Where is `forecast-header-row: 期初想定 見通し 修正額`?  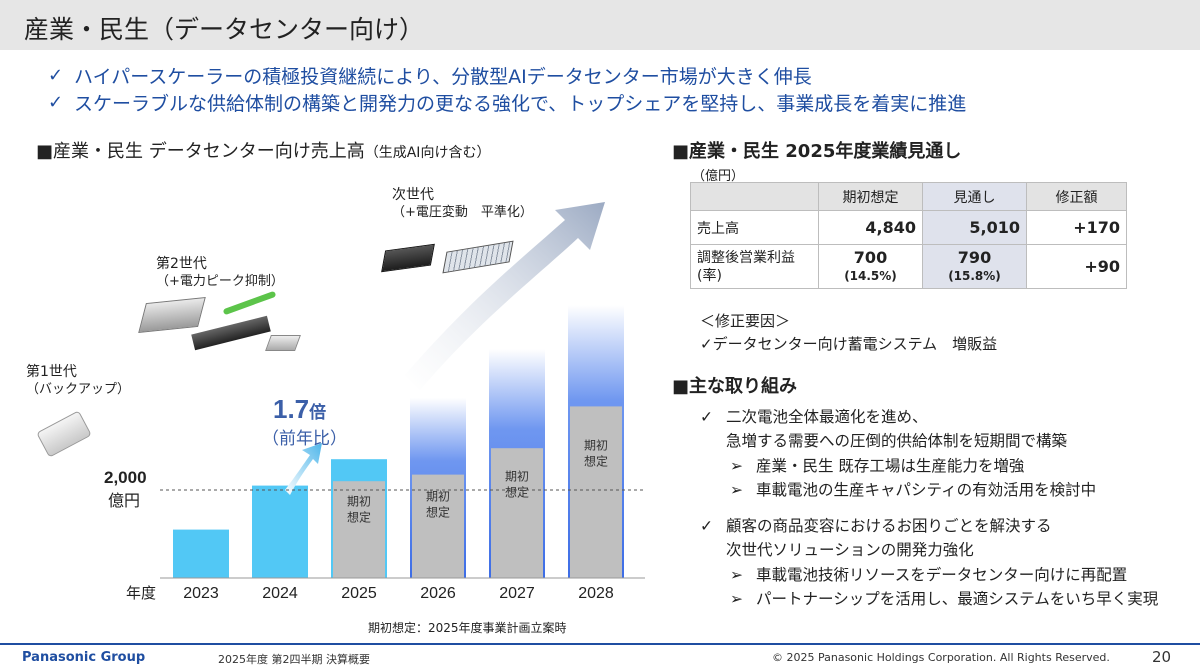 forecast-header-row: 期初想定 見通し 修正額 is located at coordinates (908, 196).